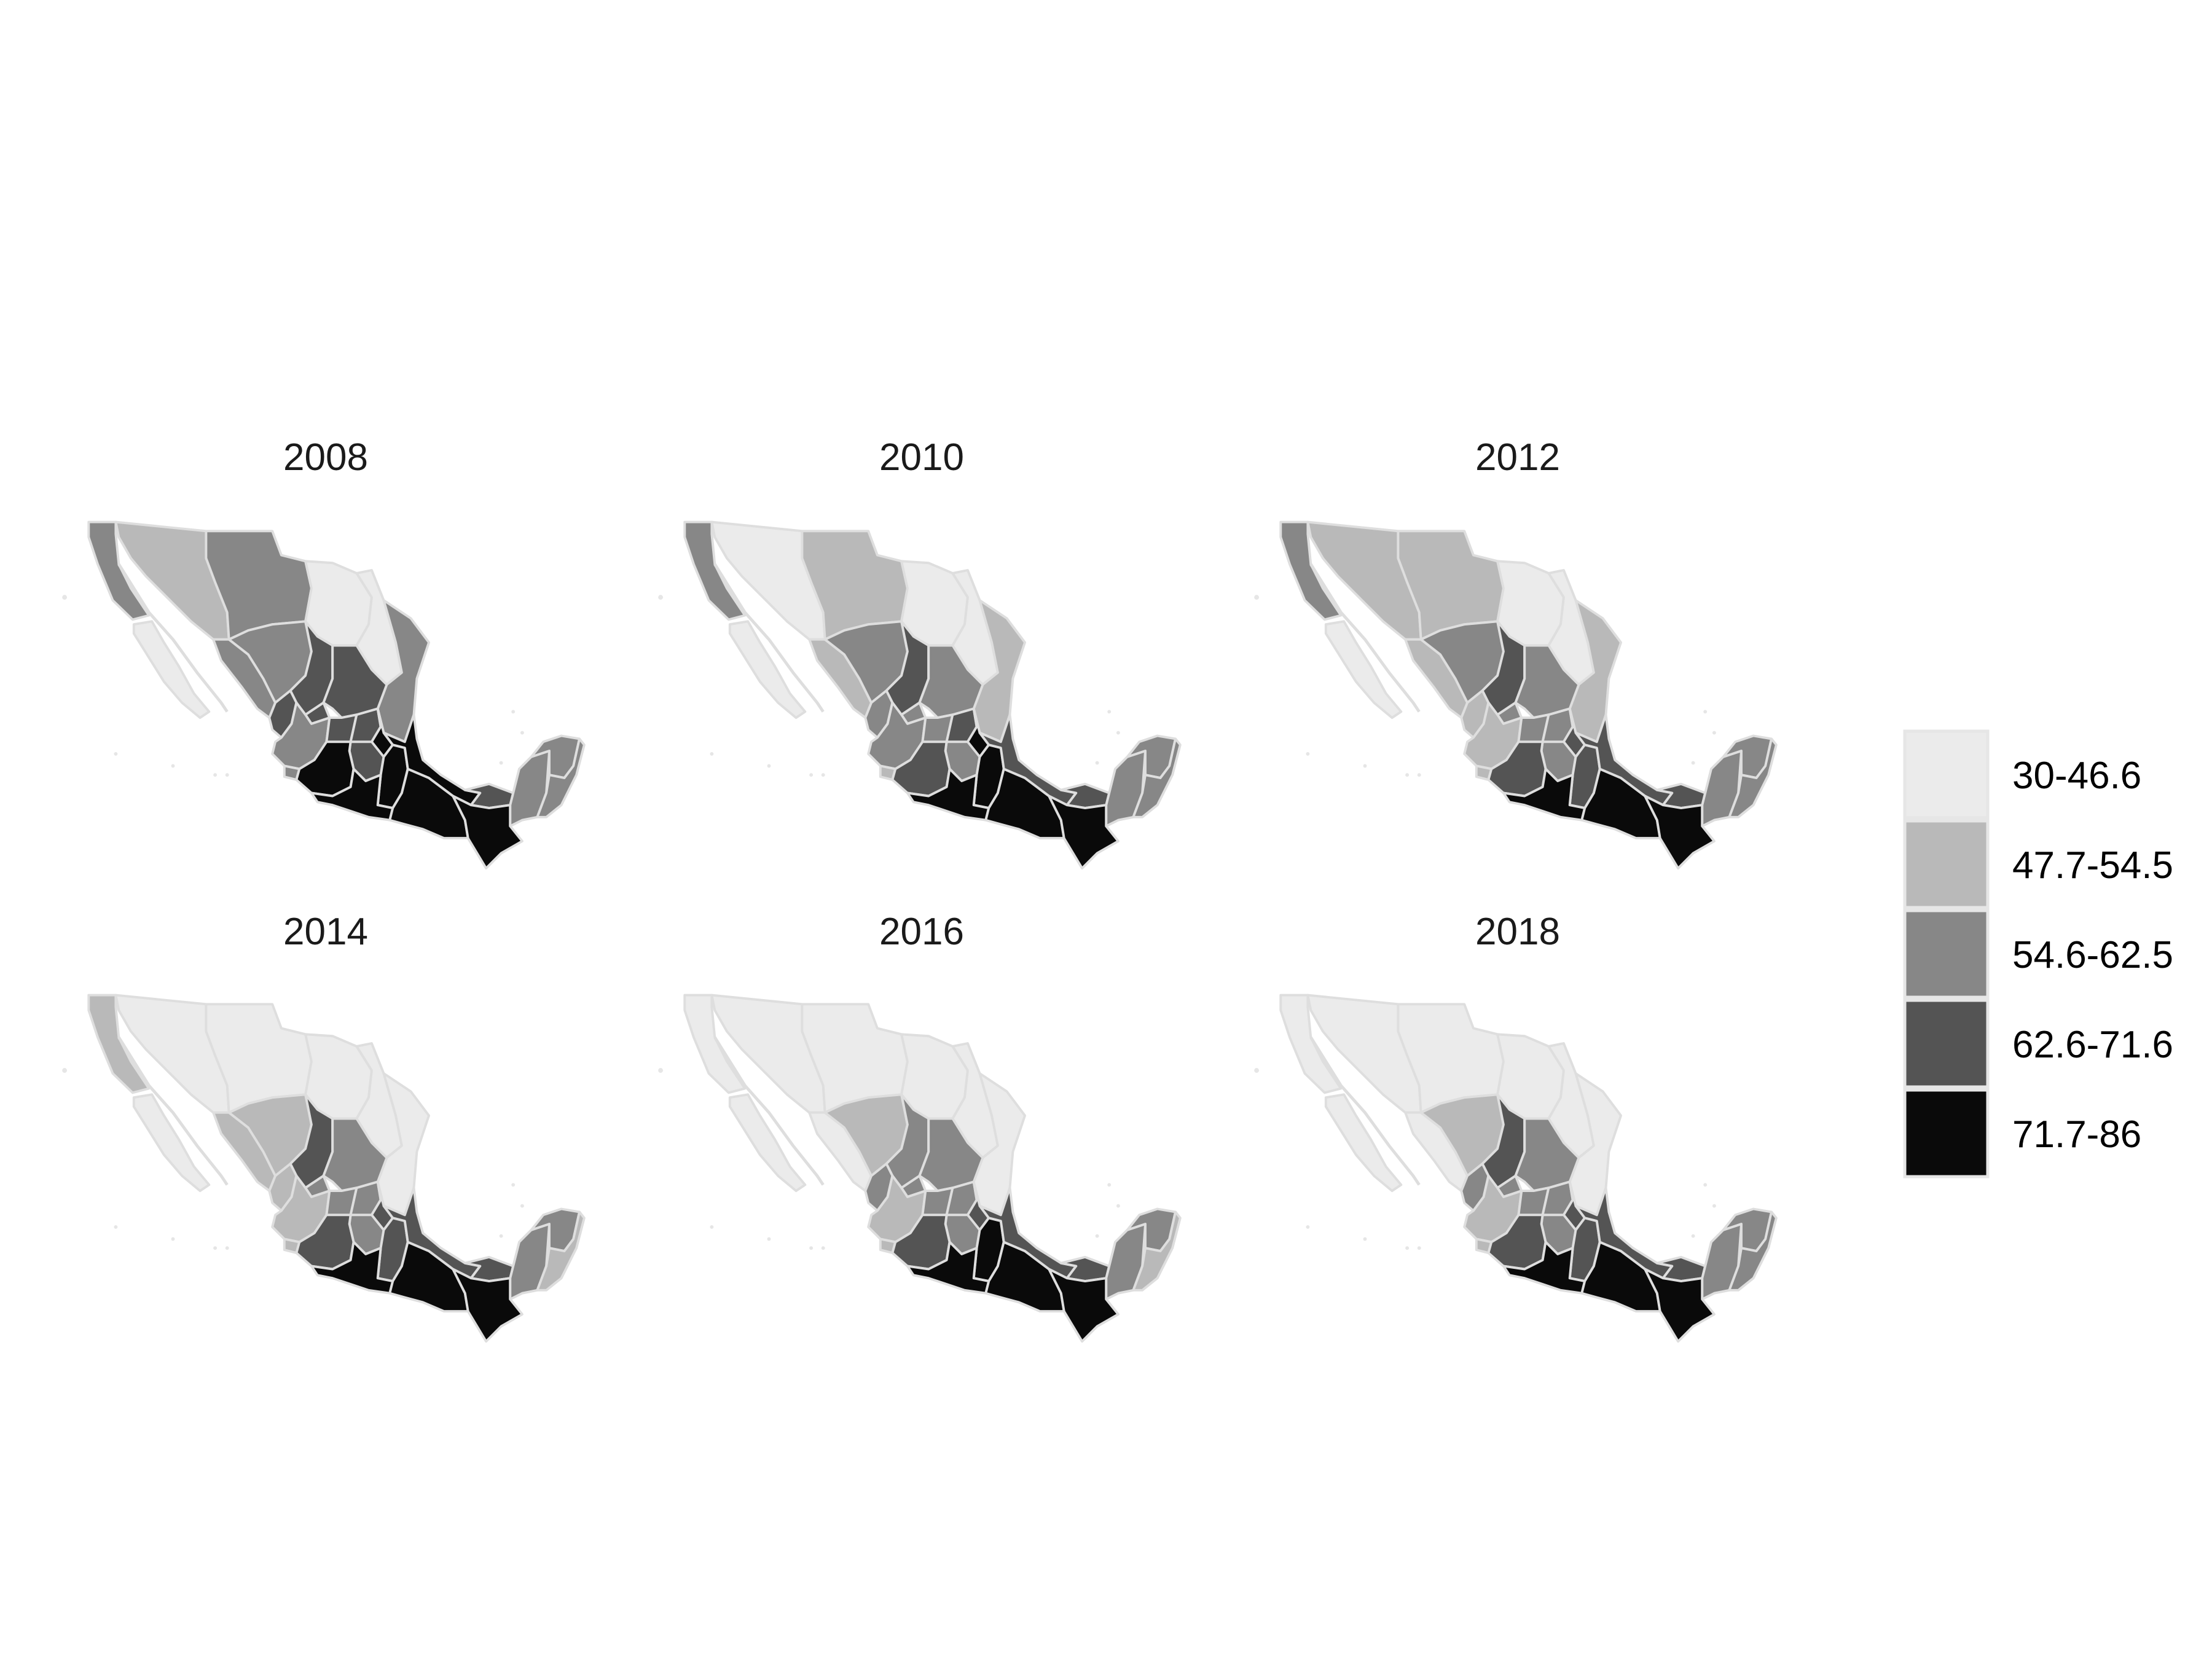  What do you see at coordinates (2038, 1043) in the screenshot?
I see `legend-entry-4: 62.6-71.6` at bounding box center [2038, 1043].